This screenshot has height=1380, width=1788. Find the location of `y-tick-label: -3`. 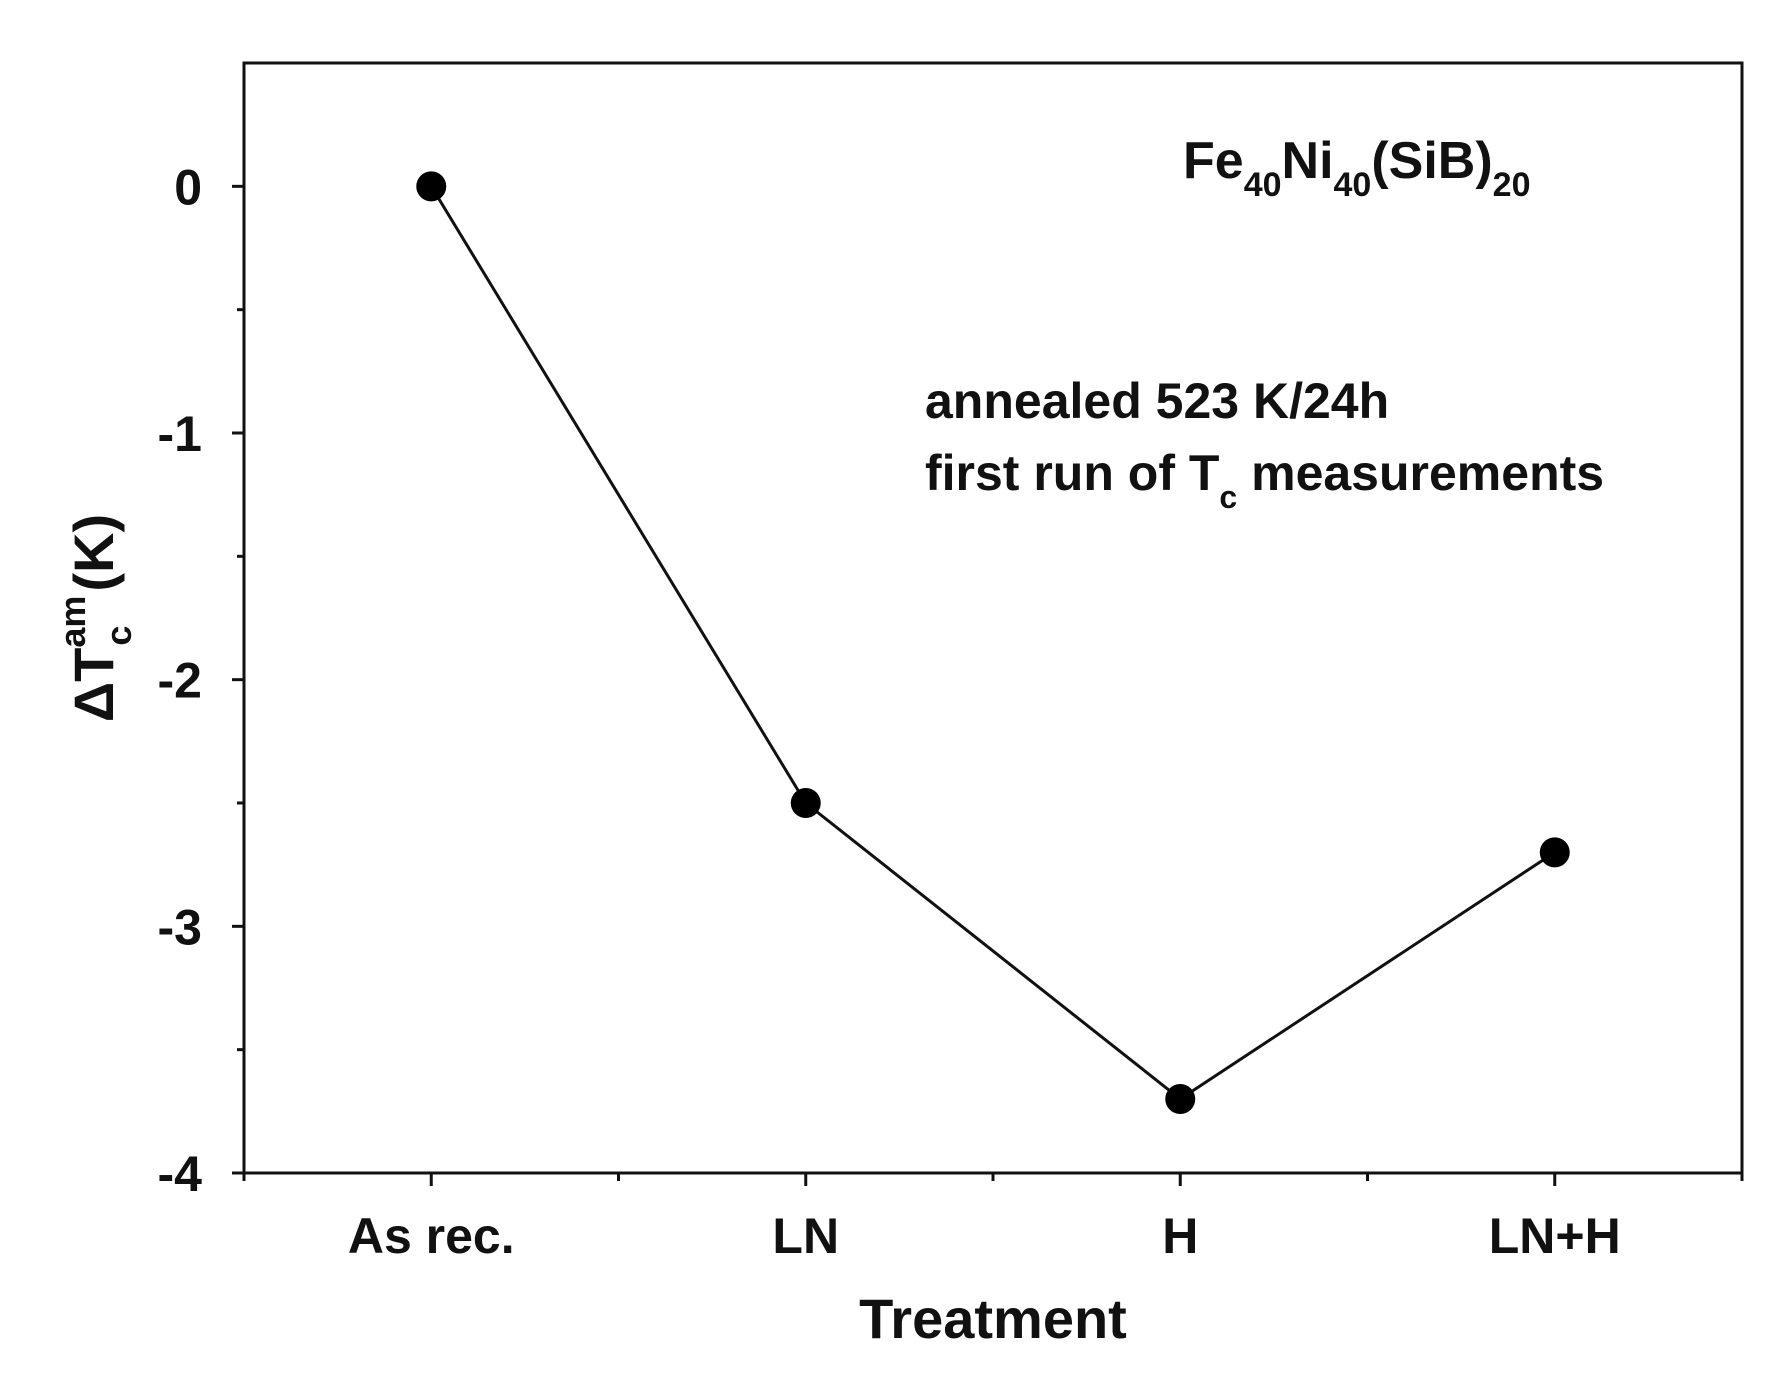

y-tick-label: -3 is located at coordinates (180, 927).